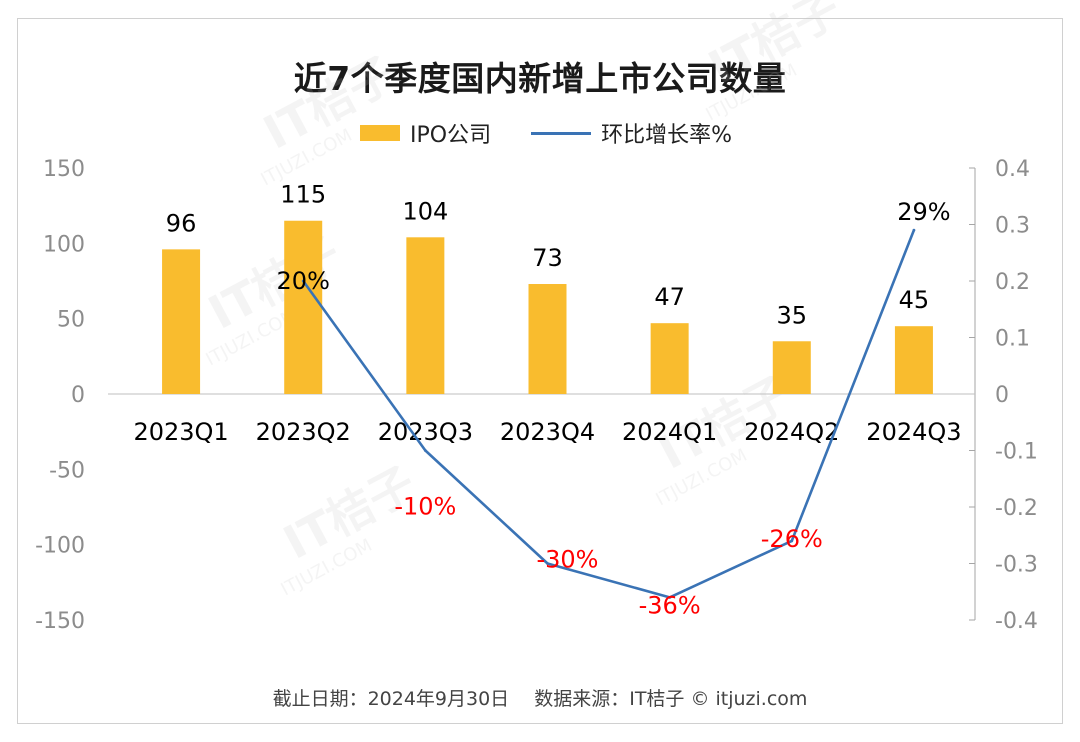 The image size is (1080, 742). What do you see at coordinates (180, 432) in the screenshot?
I see `x-tick-2023Q1: 2023Q1` at bounding box center [180, 432].